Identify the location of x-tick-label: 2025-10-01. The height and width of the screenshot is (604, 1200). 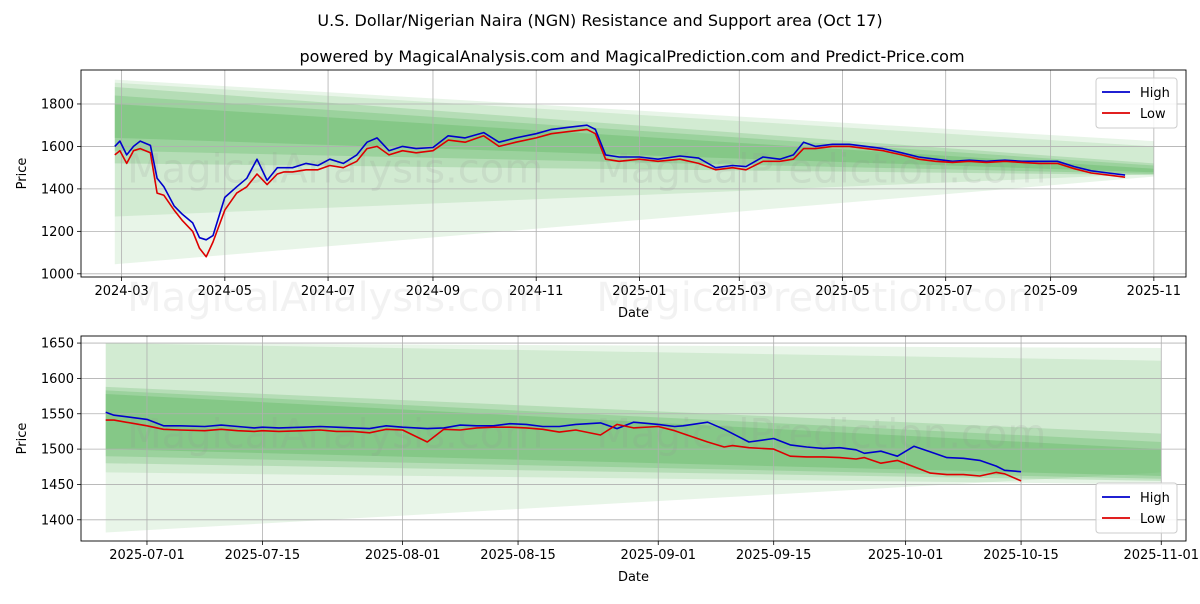
(906, 555).